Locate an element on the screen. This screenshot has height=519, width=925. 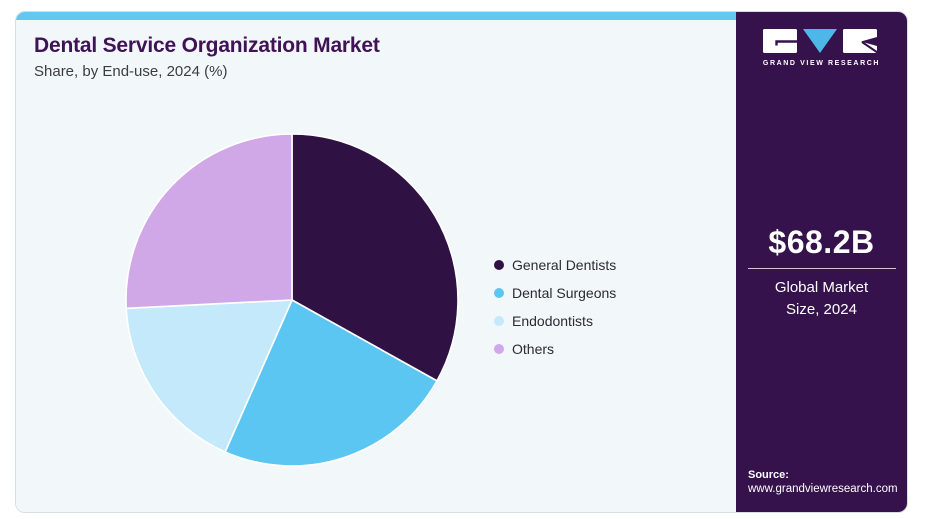
pie-slice-dental-surgeons is located at coordinates (331, 383).